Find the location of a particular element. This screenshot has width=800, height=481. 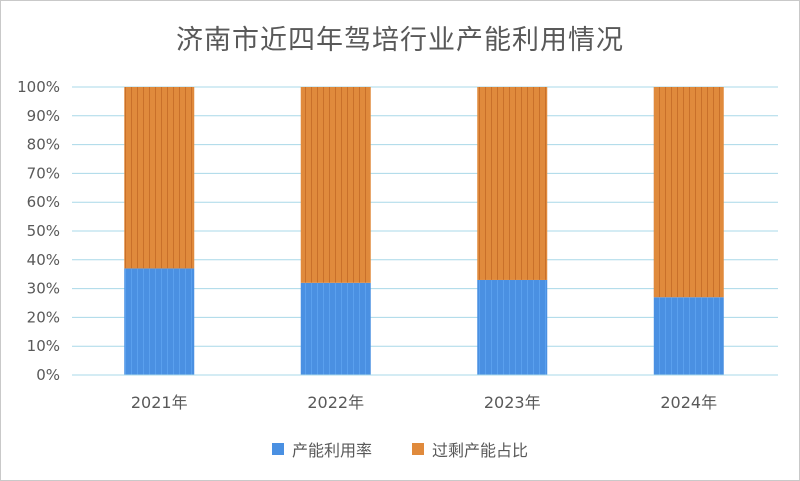

y-tick-label: 50% is located at coordinates (43, 231).